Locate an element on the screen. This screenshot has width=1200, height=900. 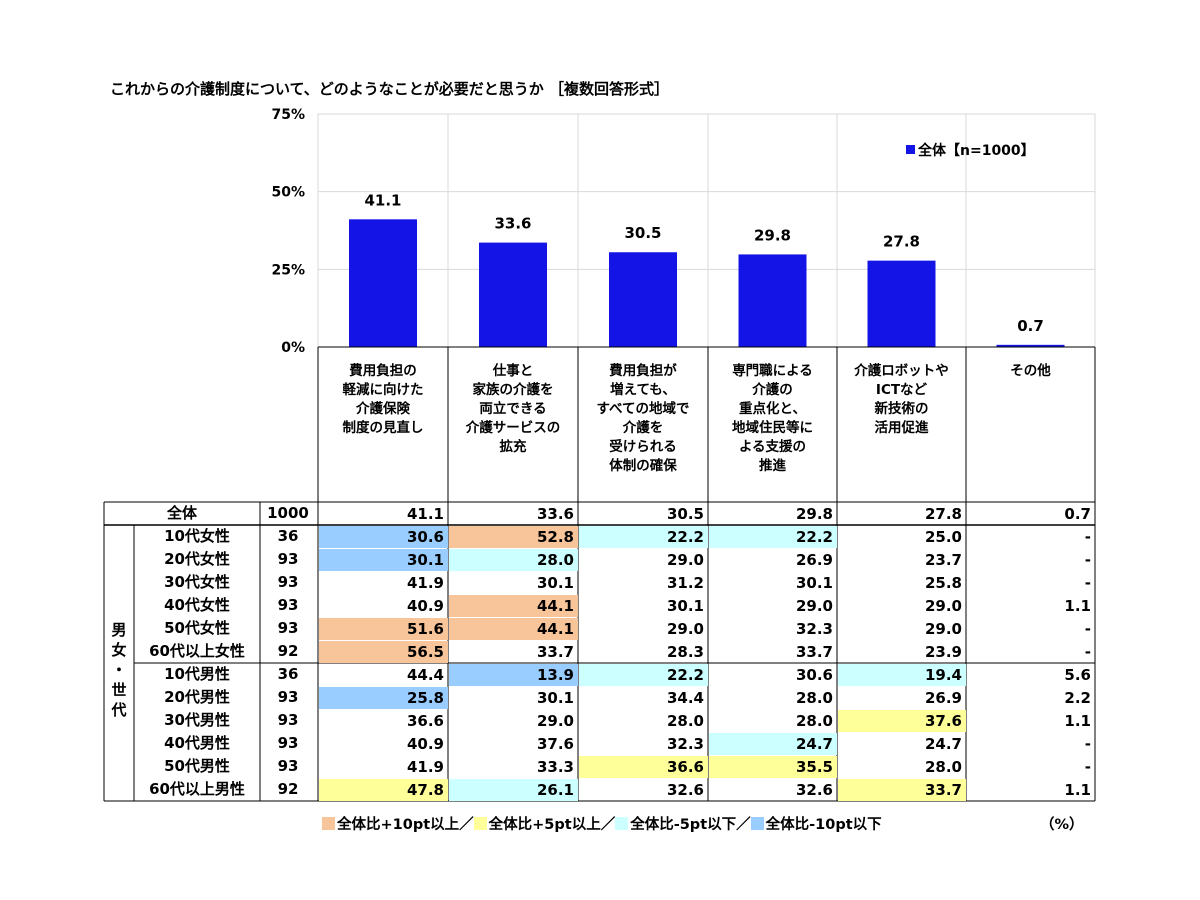
table-cell: 24.7 is located at coordinates (773, 744).